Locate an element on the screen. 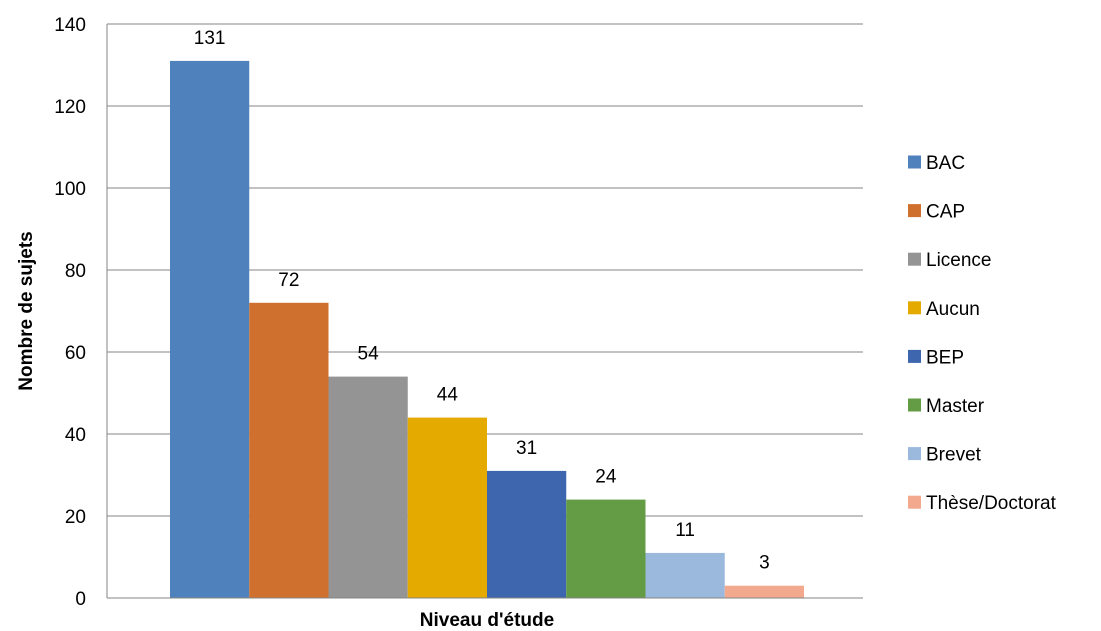 This screenshot has width=1101, height=631. bar-th-se-doctorat is located at coordinates (764, 591).